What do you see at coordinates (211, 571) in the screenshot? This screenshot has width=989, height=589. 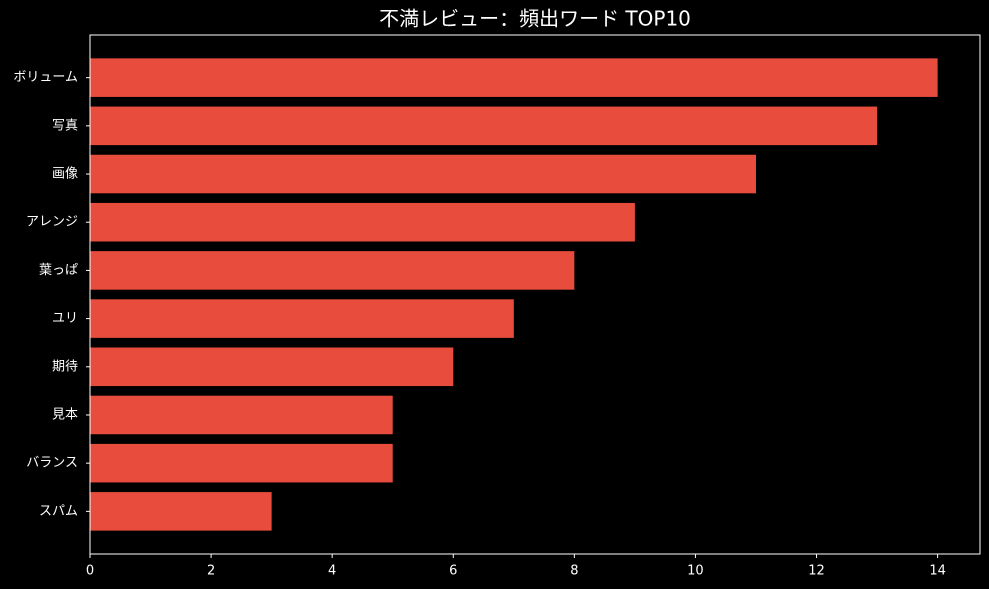 I see `x-tick-label: 2` at bounding box center [211, 571].